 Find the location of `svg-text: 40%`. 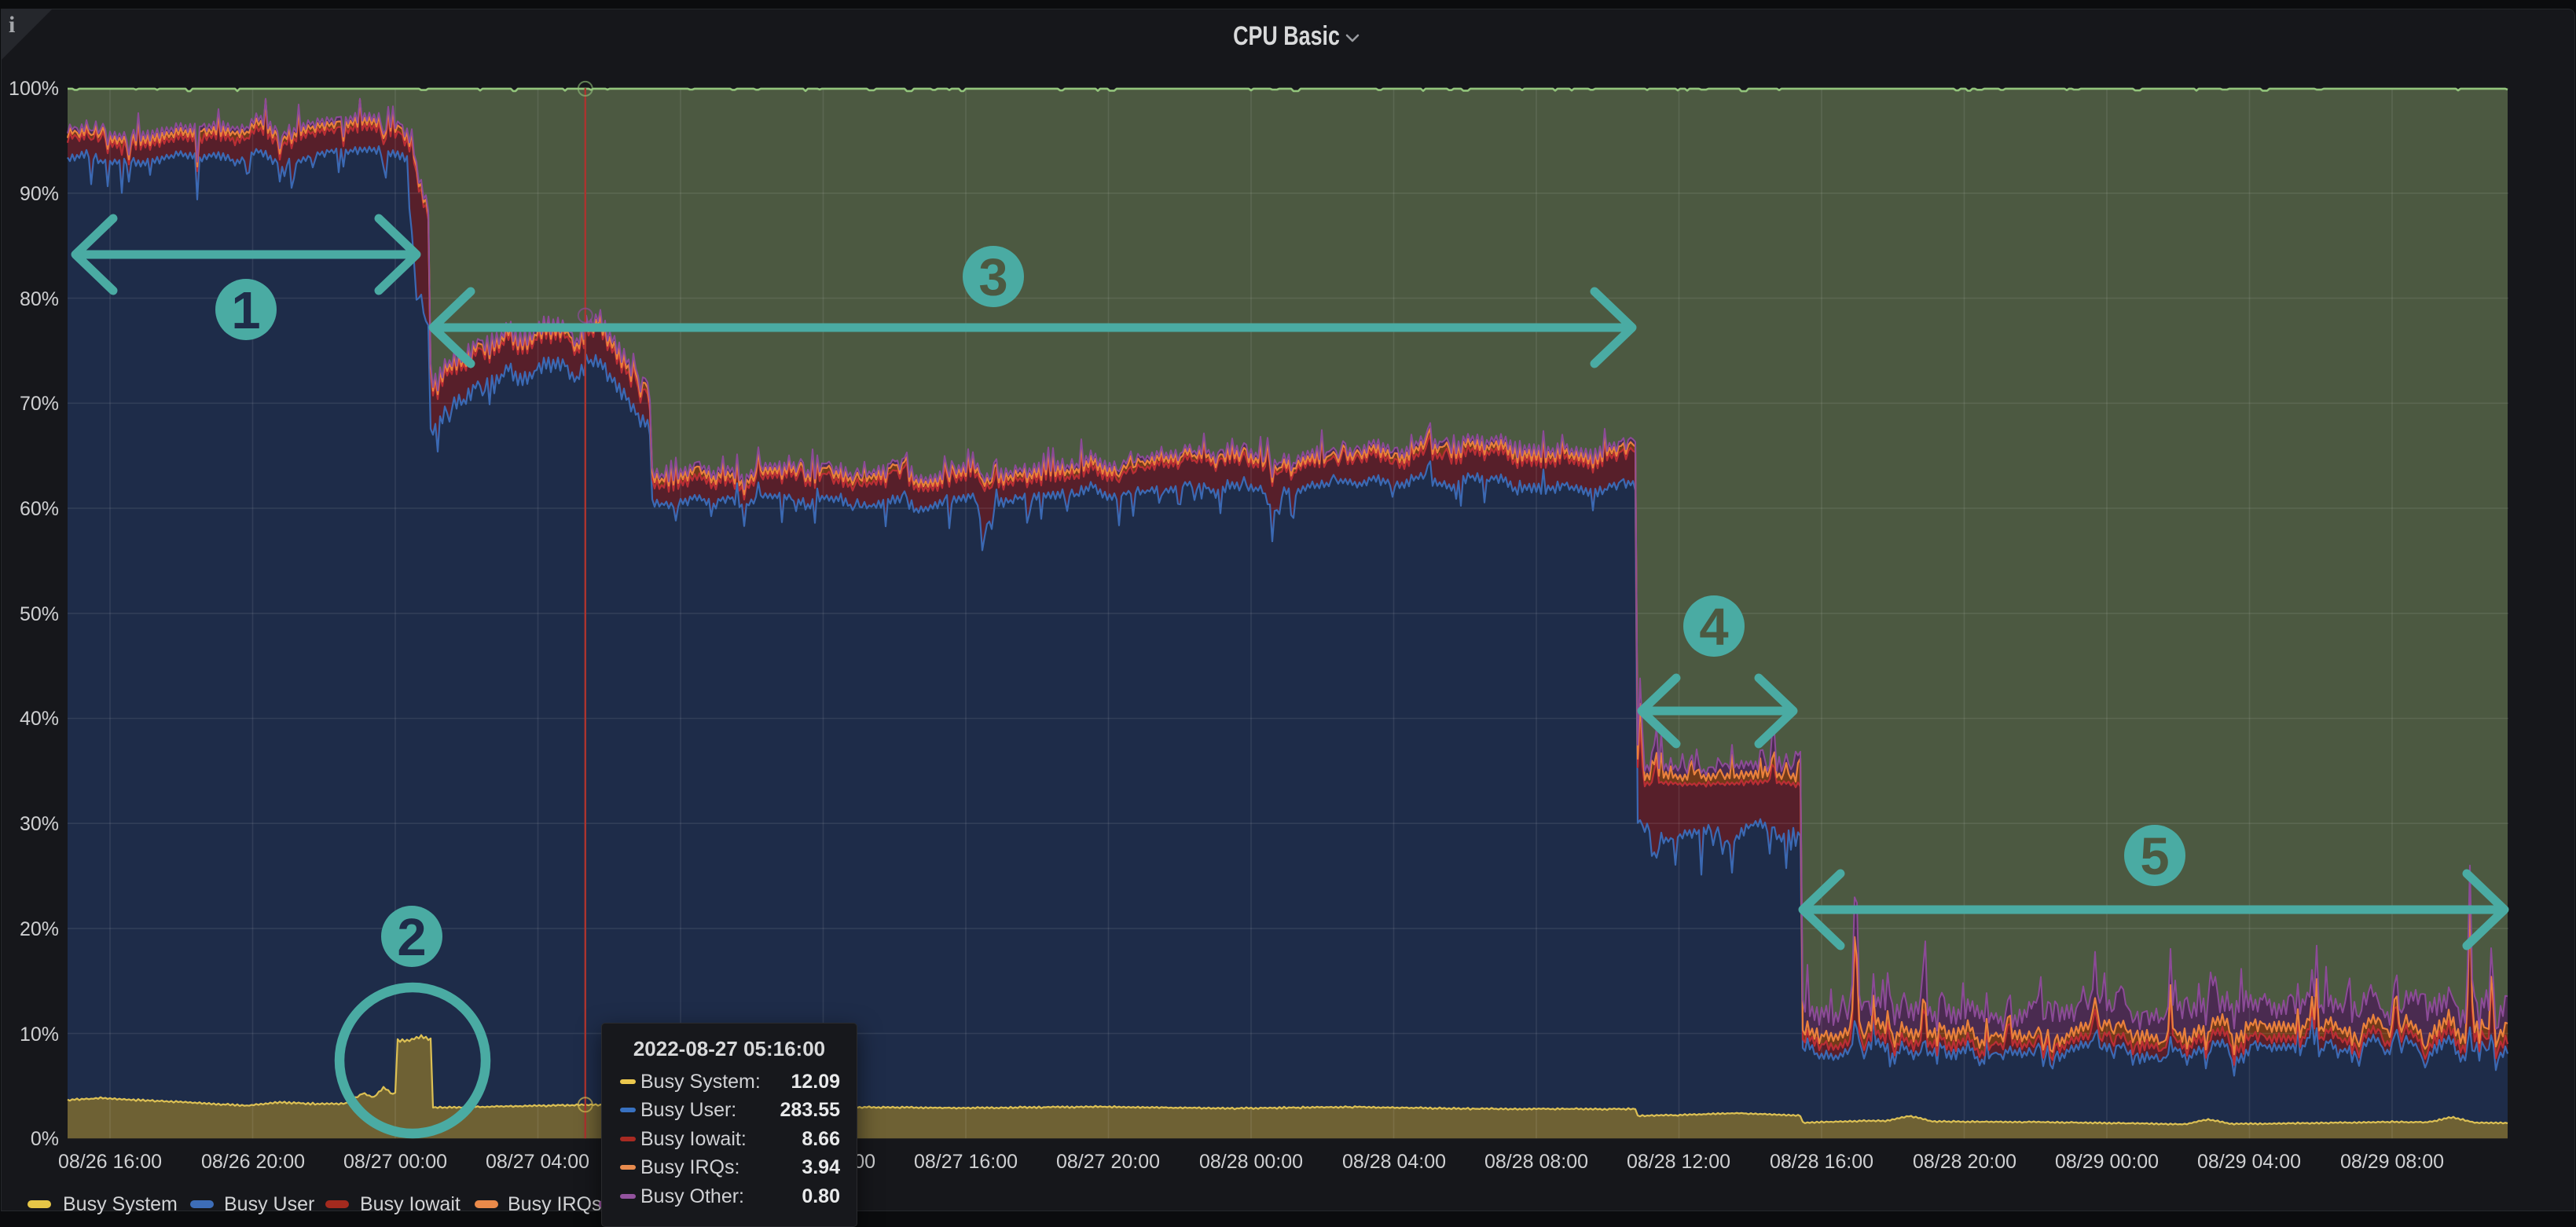

svg-text: 40% is located at coordinates (39, 719).